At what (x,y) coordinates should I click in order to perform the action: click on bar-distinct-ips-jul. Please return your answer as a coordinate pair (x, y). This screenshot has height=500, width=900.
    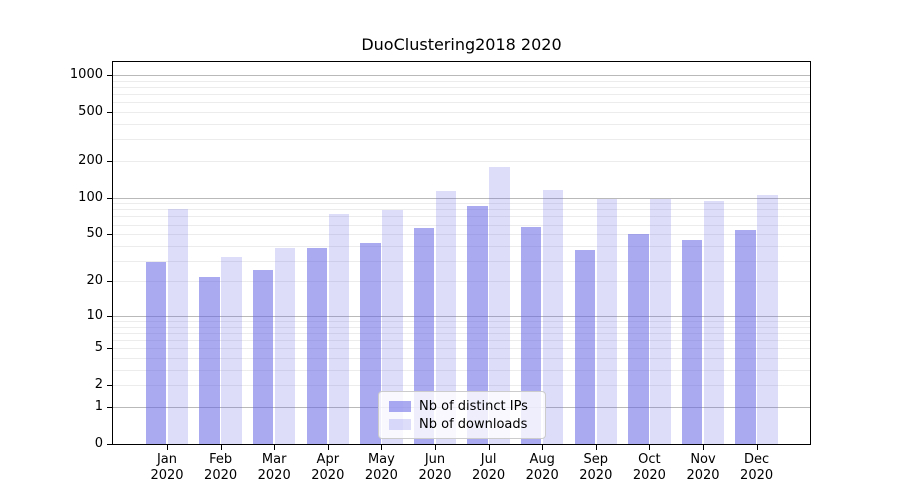
    Looking at the image, I should click on (477, 325).